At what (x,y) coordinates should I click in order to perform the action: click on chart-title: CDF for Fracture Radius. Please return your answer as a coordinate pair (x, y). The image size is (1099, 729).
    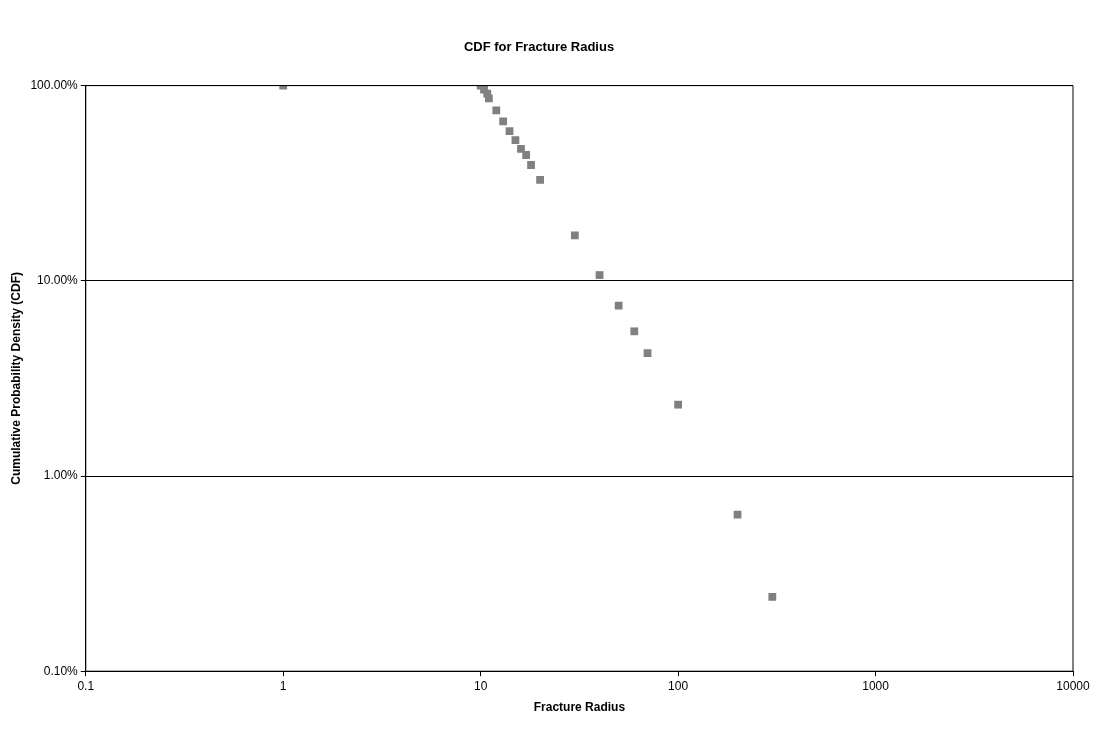
    Looking at the image, I should click on (539, 47).